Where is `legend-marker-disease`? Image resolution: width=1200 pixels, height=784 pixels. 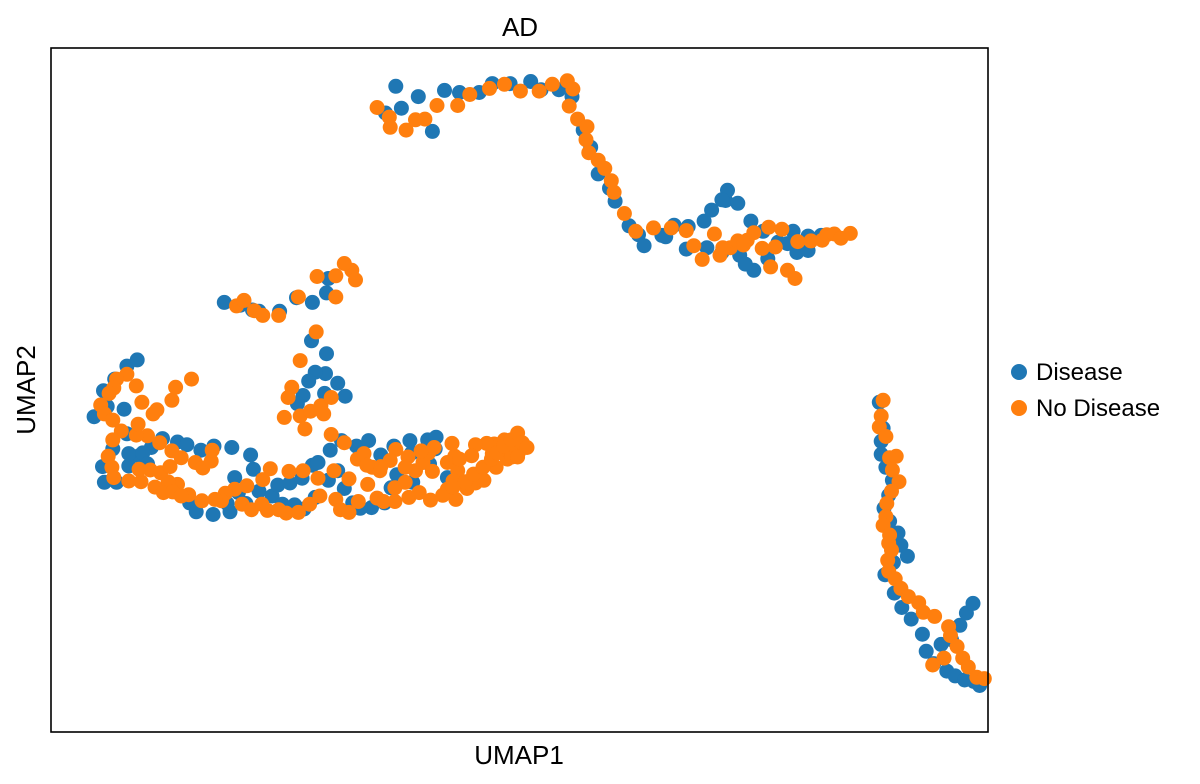 legend-marker-disease is located at coordinates (1019, 372).